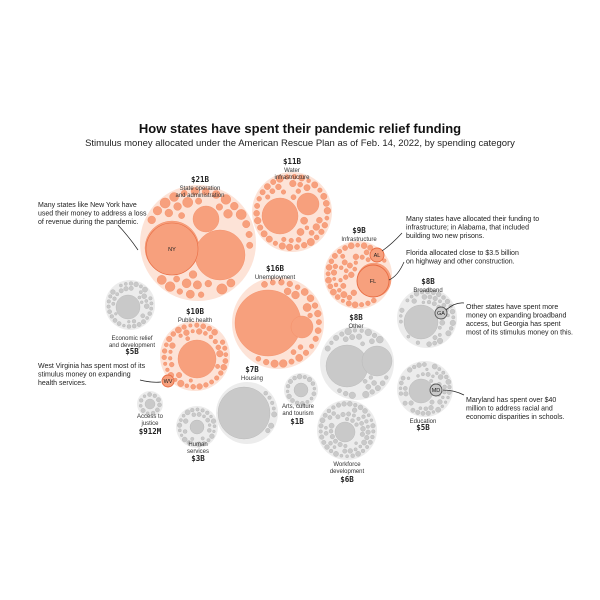 The image size is (600, 600). What do you see at coordinates (172, 250) in the screenshot?
I see `state-label: NY` at bounding box center [172, 250].